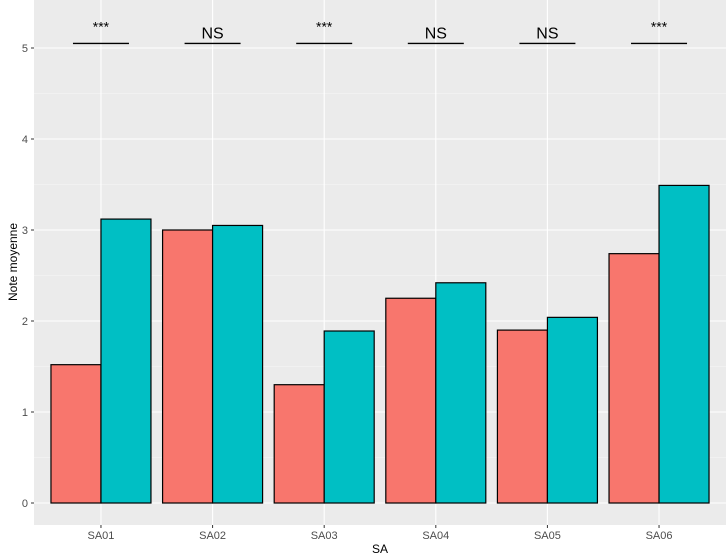 The width and height of the screenshot is (726, 555). Describe the element at coordinates (28, 276) in the screenshot. I see `y-axis: 0 1 2 3 4 5` at that location.